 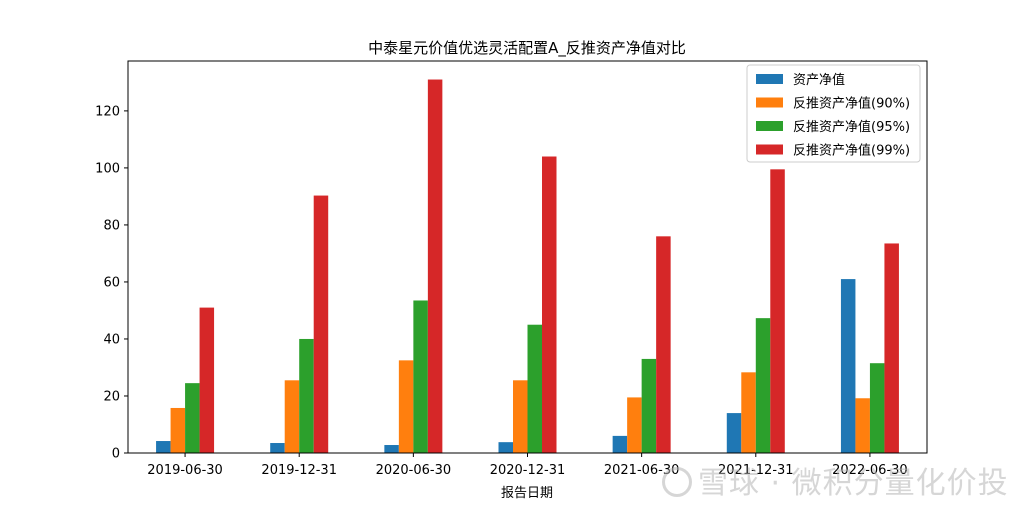 What do you see at coordinates (677, 481) in the screenshot?
I see `snowball-logo-icon` at bounding box center [677, 481].